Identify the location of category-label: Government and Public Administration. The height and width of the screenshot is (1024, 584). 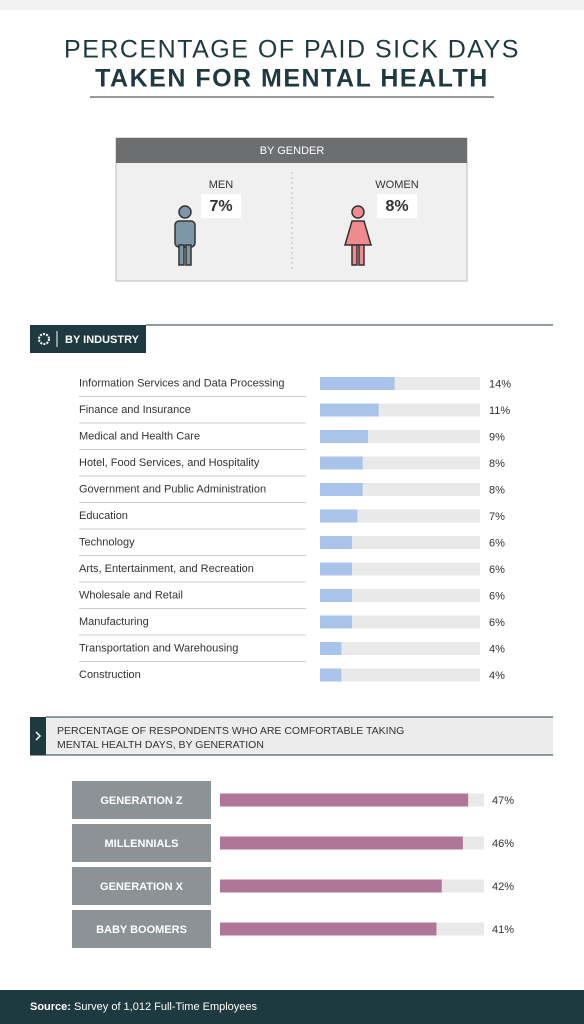
(172, 489).